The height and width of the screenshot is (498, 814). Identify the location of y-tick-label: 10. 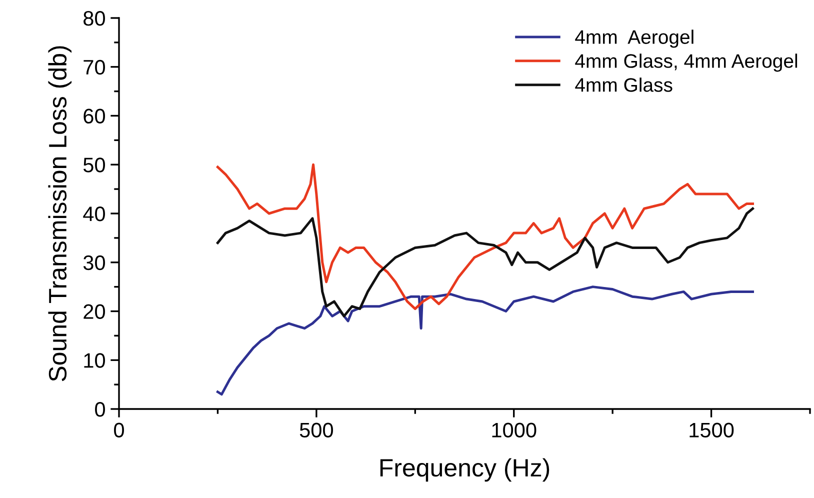
(94, 360).